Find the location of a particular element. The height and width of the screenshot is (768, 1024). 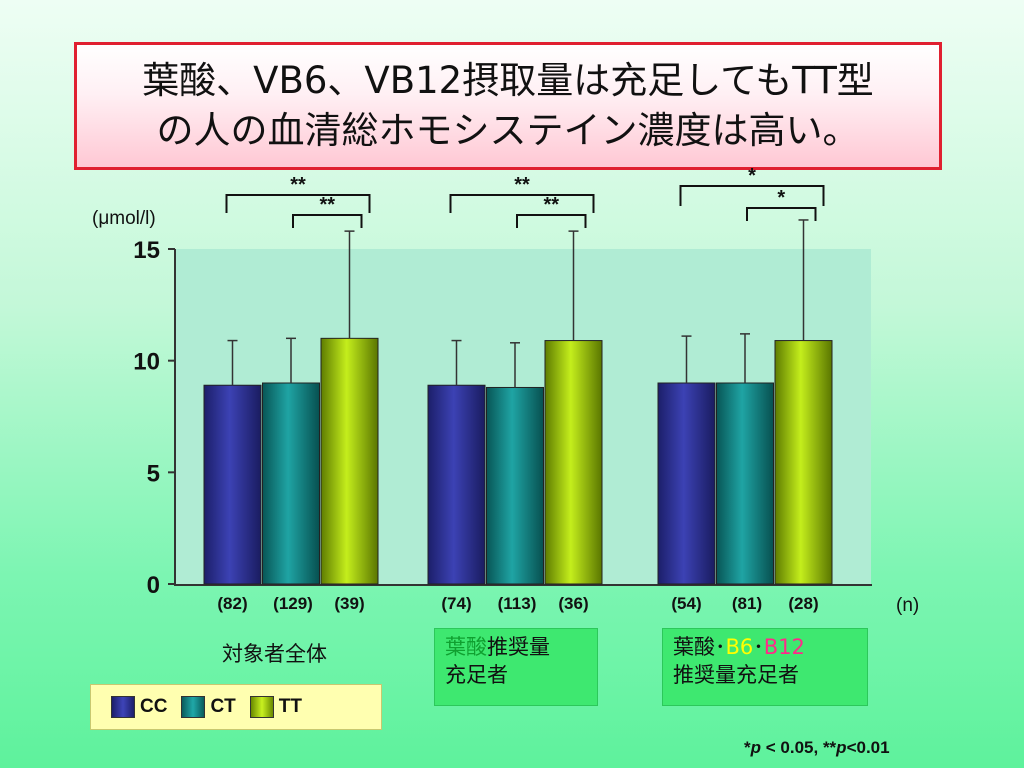

bar-g3-cc is located at coordinates (686, 483).